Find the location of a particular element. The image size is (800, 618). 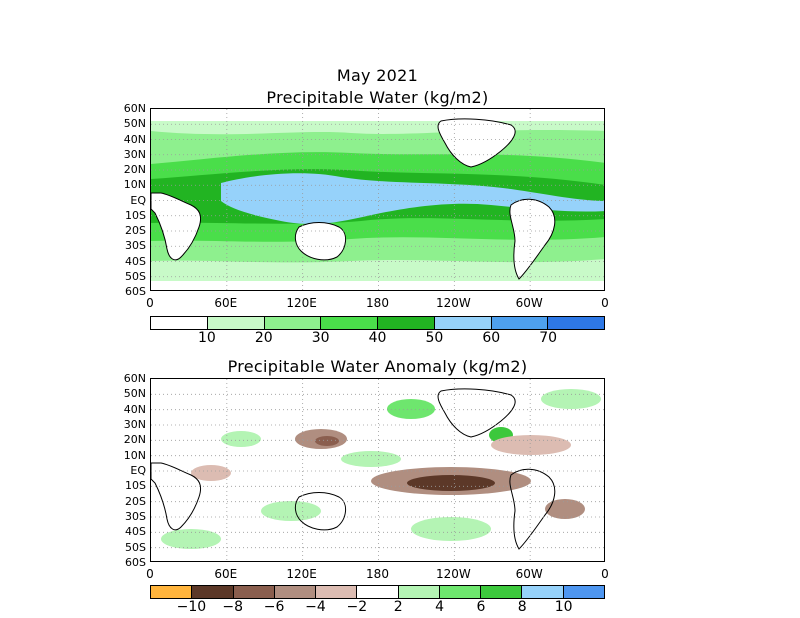

colorbar-tick-label: −6 is located at coordinates (274, 607).